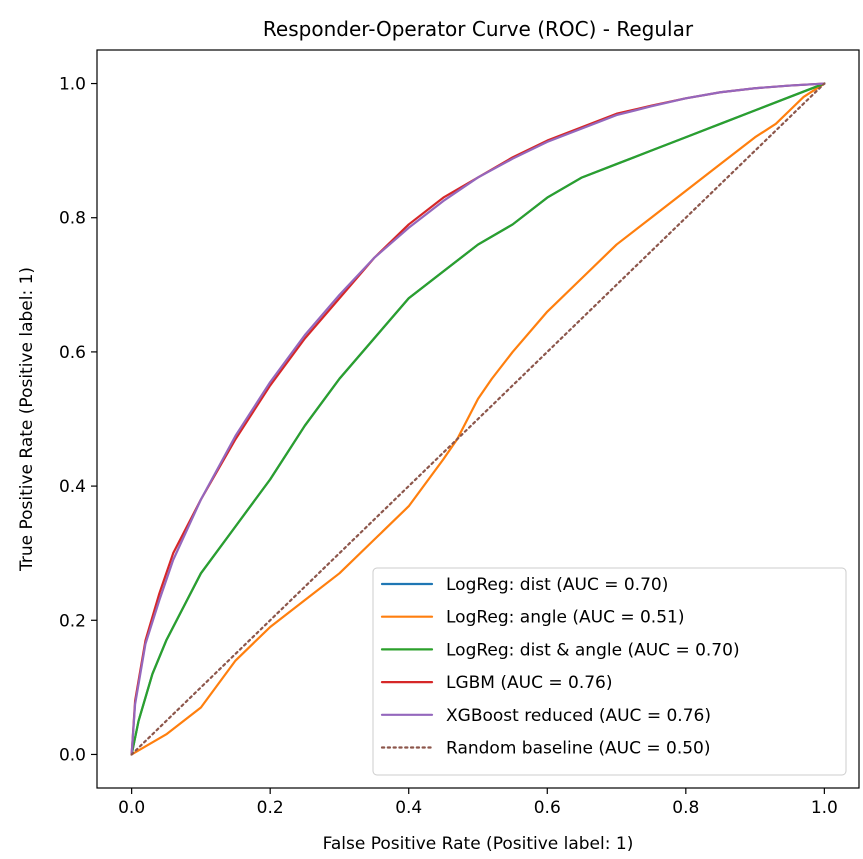 The height and width of the screenshot is (859, 863). I want to click on legend-label: LogReg: angle (AUC = 0.51), so click(565, 618).